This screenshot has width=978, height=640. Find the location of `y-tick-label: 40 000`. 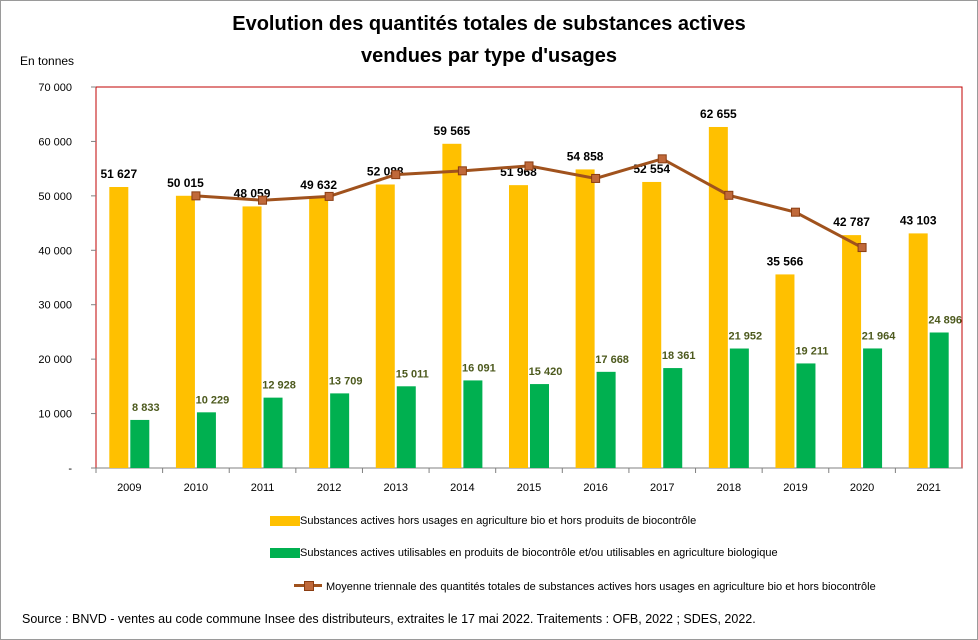

y-tick-label: 40 000 is located at coordinates (55, 251).